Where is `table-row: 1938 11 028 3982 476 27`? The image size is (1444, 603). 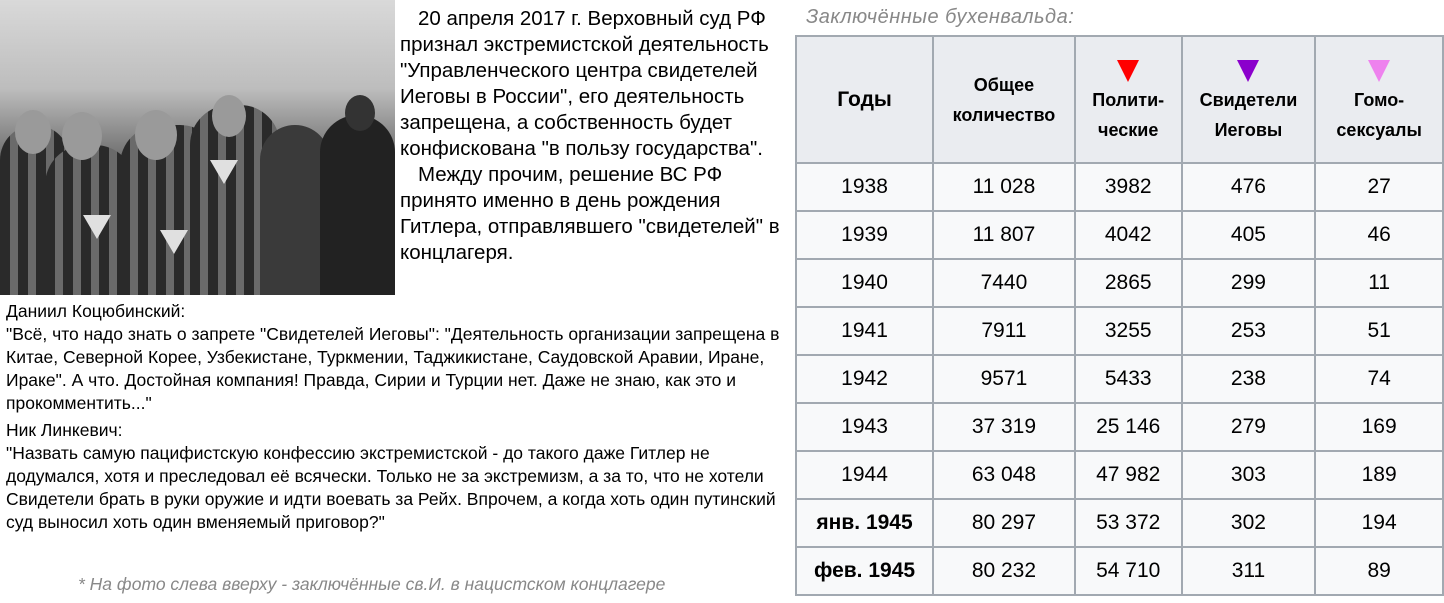
table-row: 1938 11 028 3982 476 27 is located at coordinates (1119, 187).